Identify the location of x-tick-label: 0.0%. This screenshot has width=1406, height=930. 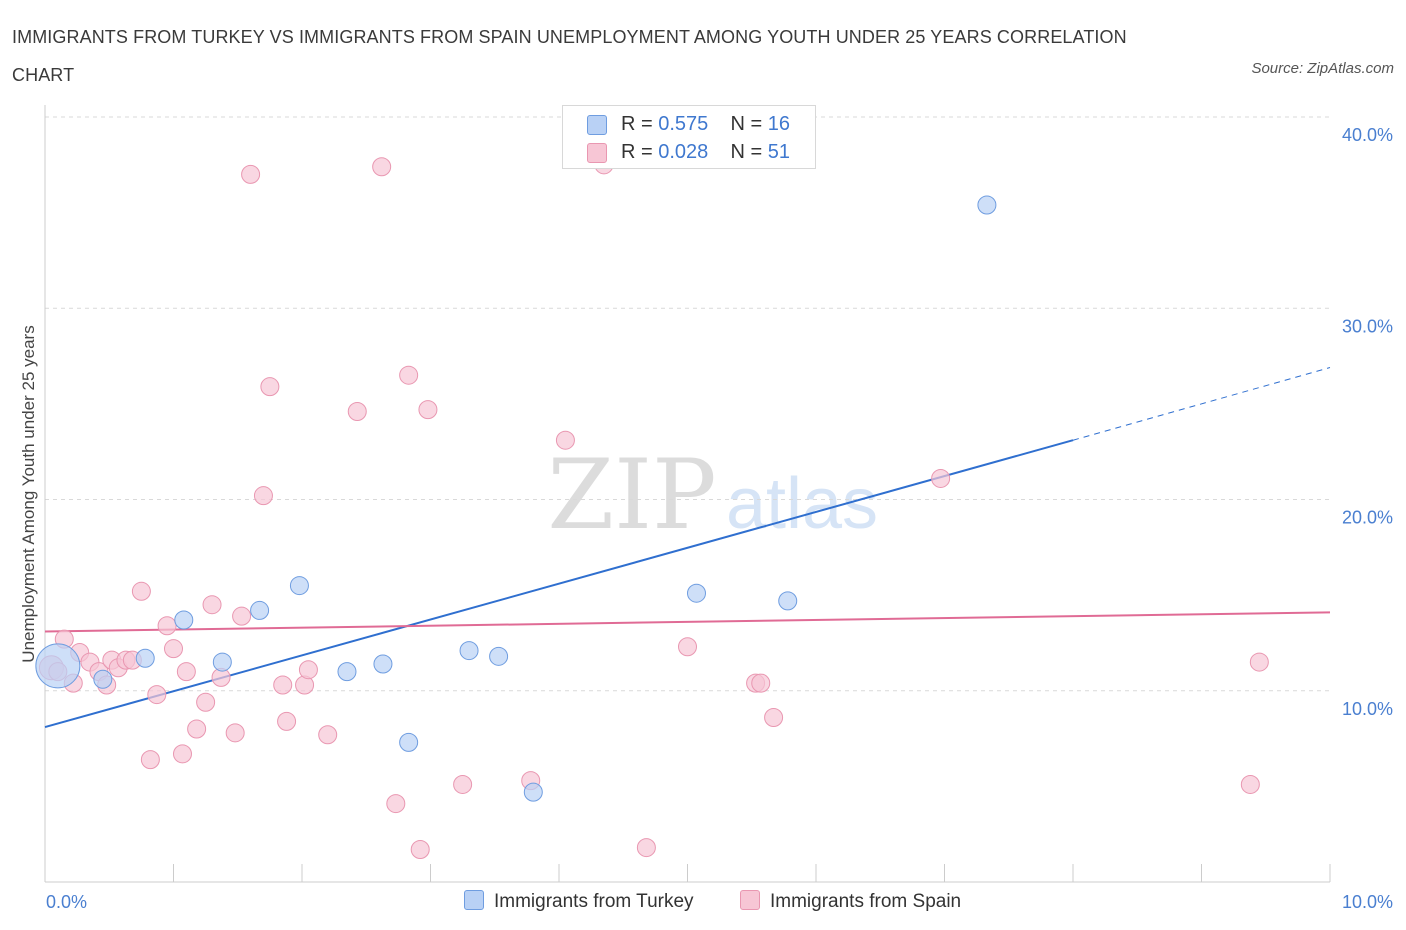
(66, 902).